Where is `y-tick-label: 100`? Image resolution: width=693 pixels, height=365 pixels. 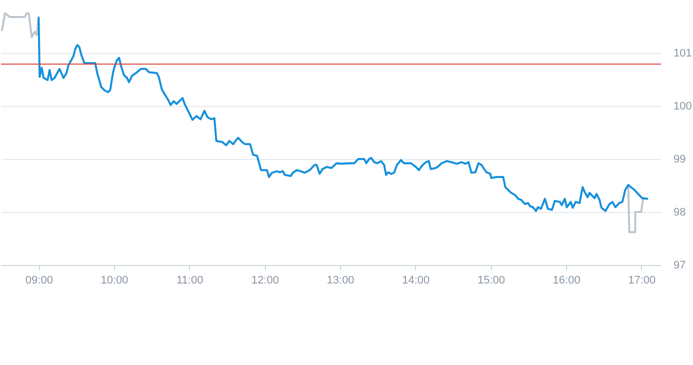
y-tick-label: 100 is located at coordinates (683, 106).